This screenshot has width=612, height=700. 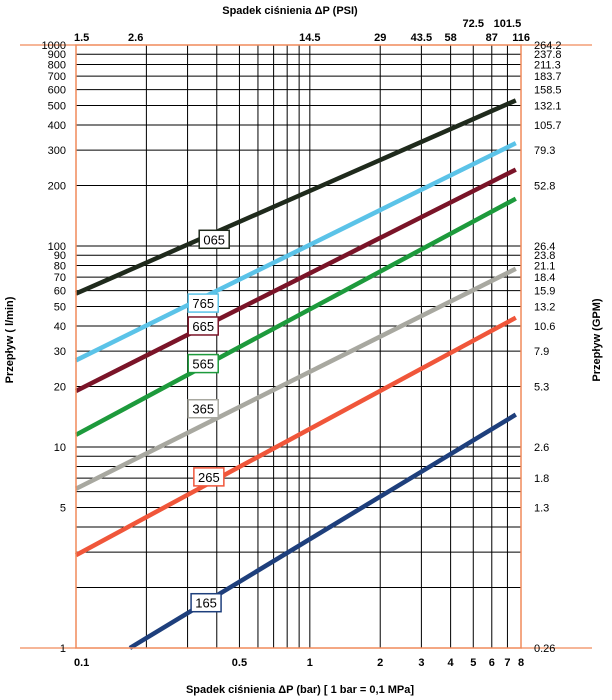 I want to click on y-tick-label: 1000, so click(x=54, y=46).